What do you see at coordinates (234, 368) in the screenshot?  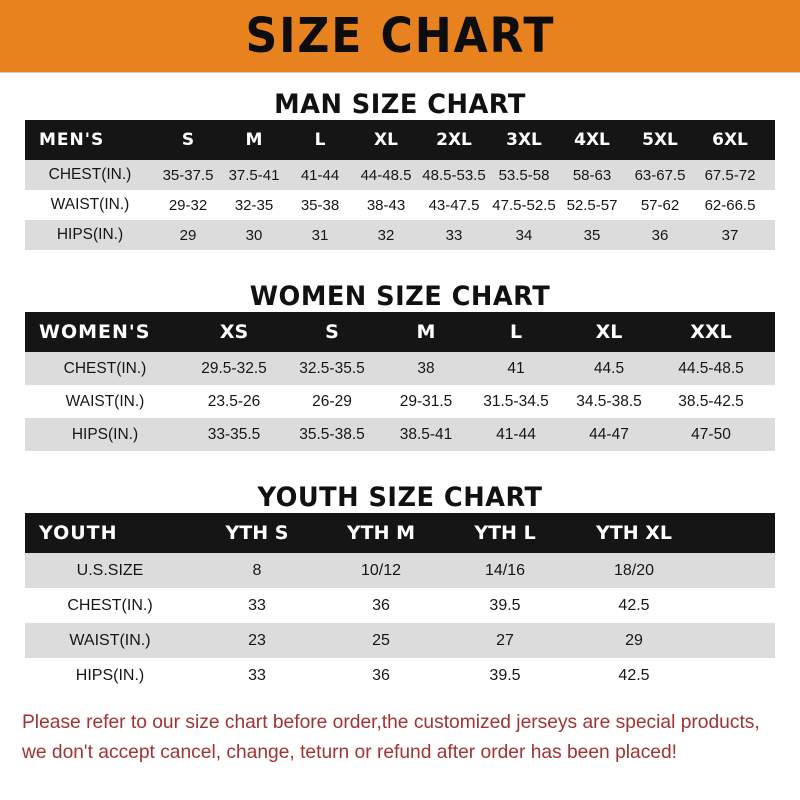 I see `women-chest-xs: 29.5-32.5` at bounding box center [234, 368].